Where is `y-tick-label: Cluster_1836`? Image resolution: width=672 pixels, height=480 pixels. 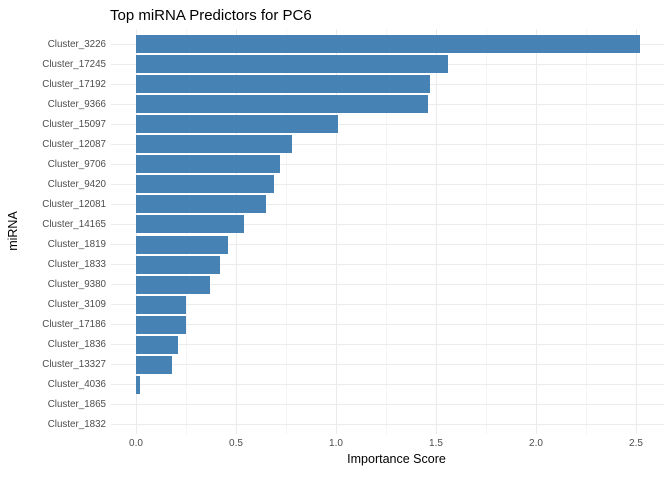 y-tick-label: Cluster_1836 is located at coordinates (76, 345).